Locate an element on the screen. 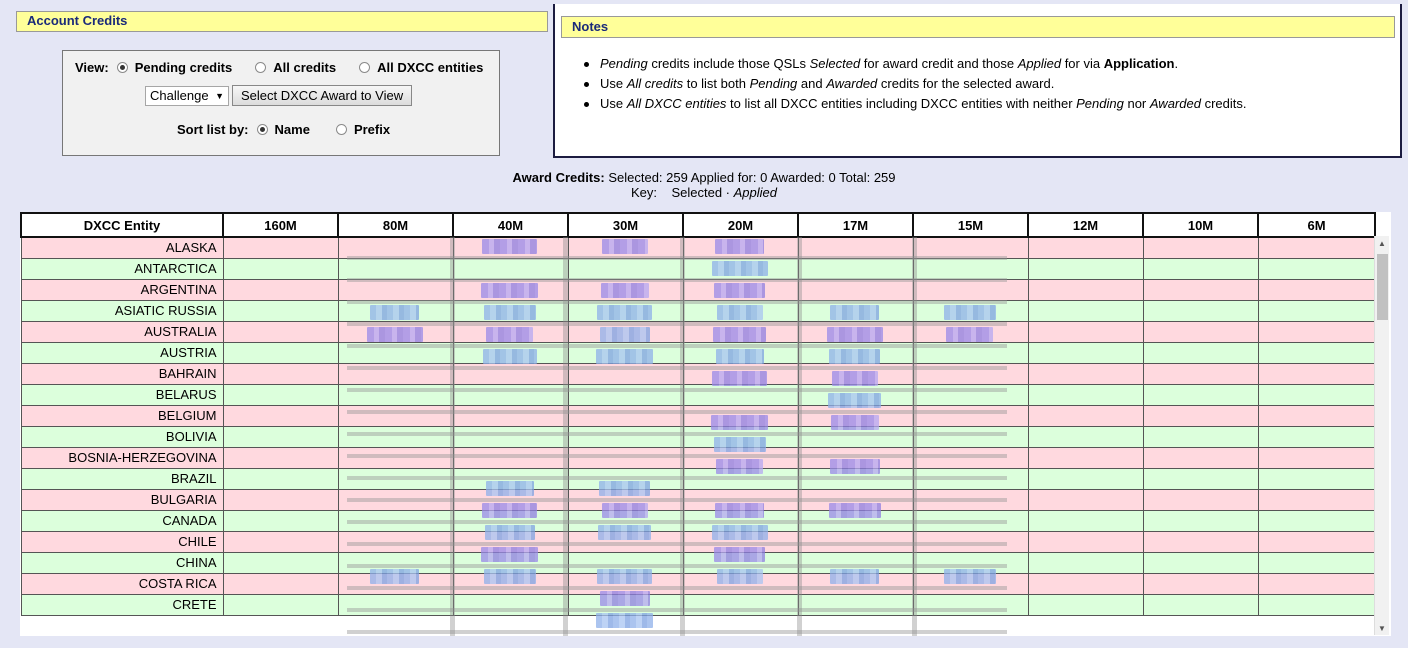  grid-scrollbar: ▲ ▼ is located at coordinates (1381, 435).